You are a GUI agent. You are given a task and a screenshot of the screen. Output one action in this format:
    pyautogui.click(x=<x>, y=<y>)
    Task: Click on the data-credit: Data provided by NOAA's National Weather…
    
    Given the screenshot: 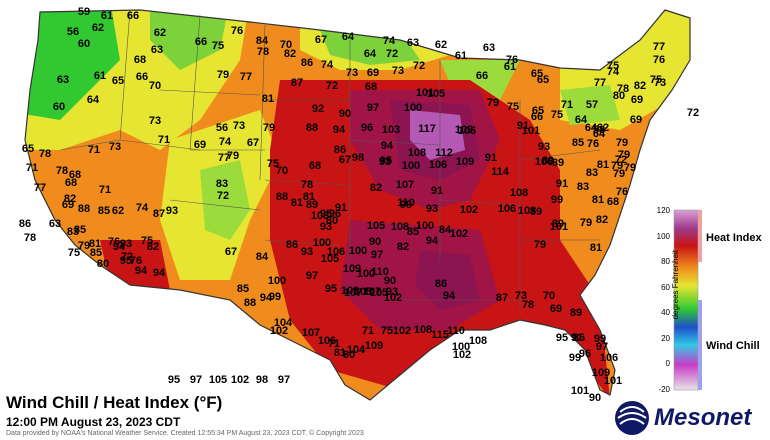 What is the action you would take?
    pyautogui.click(x=185, y=433)
    